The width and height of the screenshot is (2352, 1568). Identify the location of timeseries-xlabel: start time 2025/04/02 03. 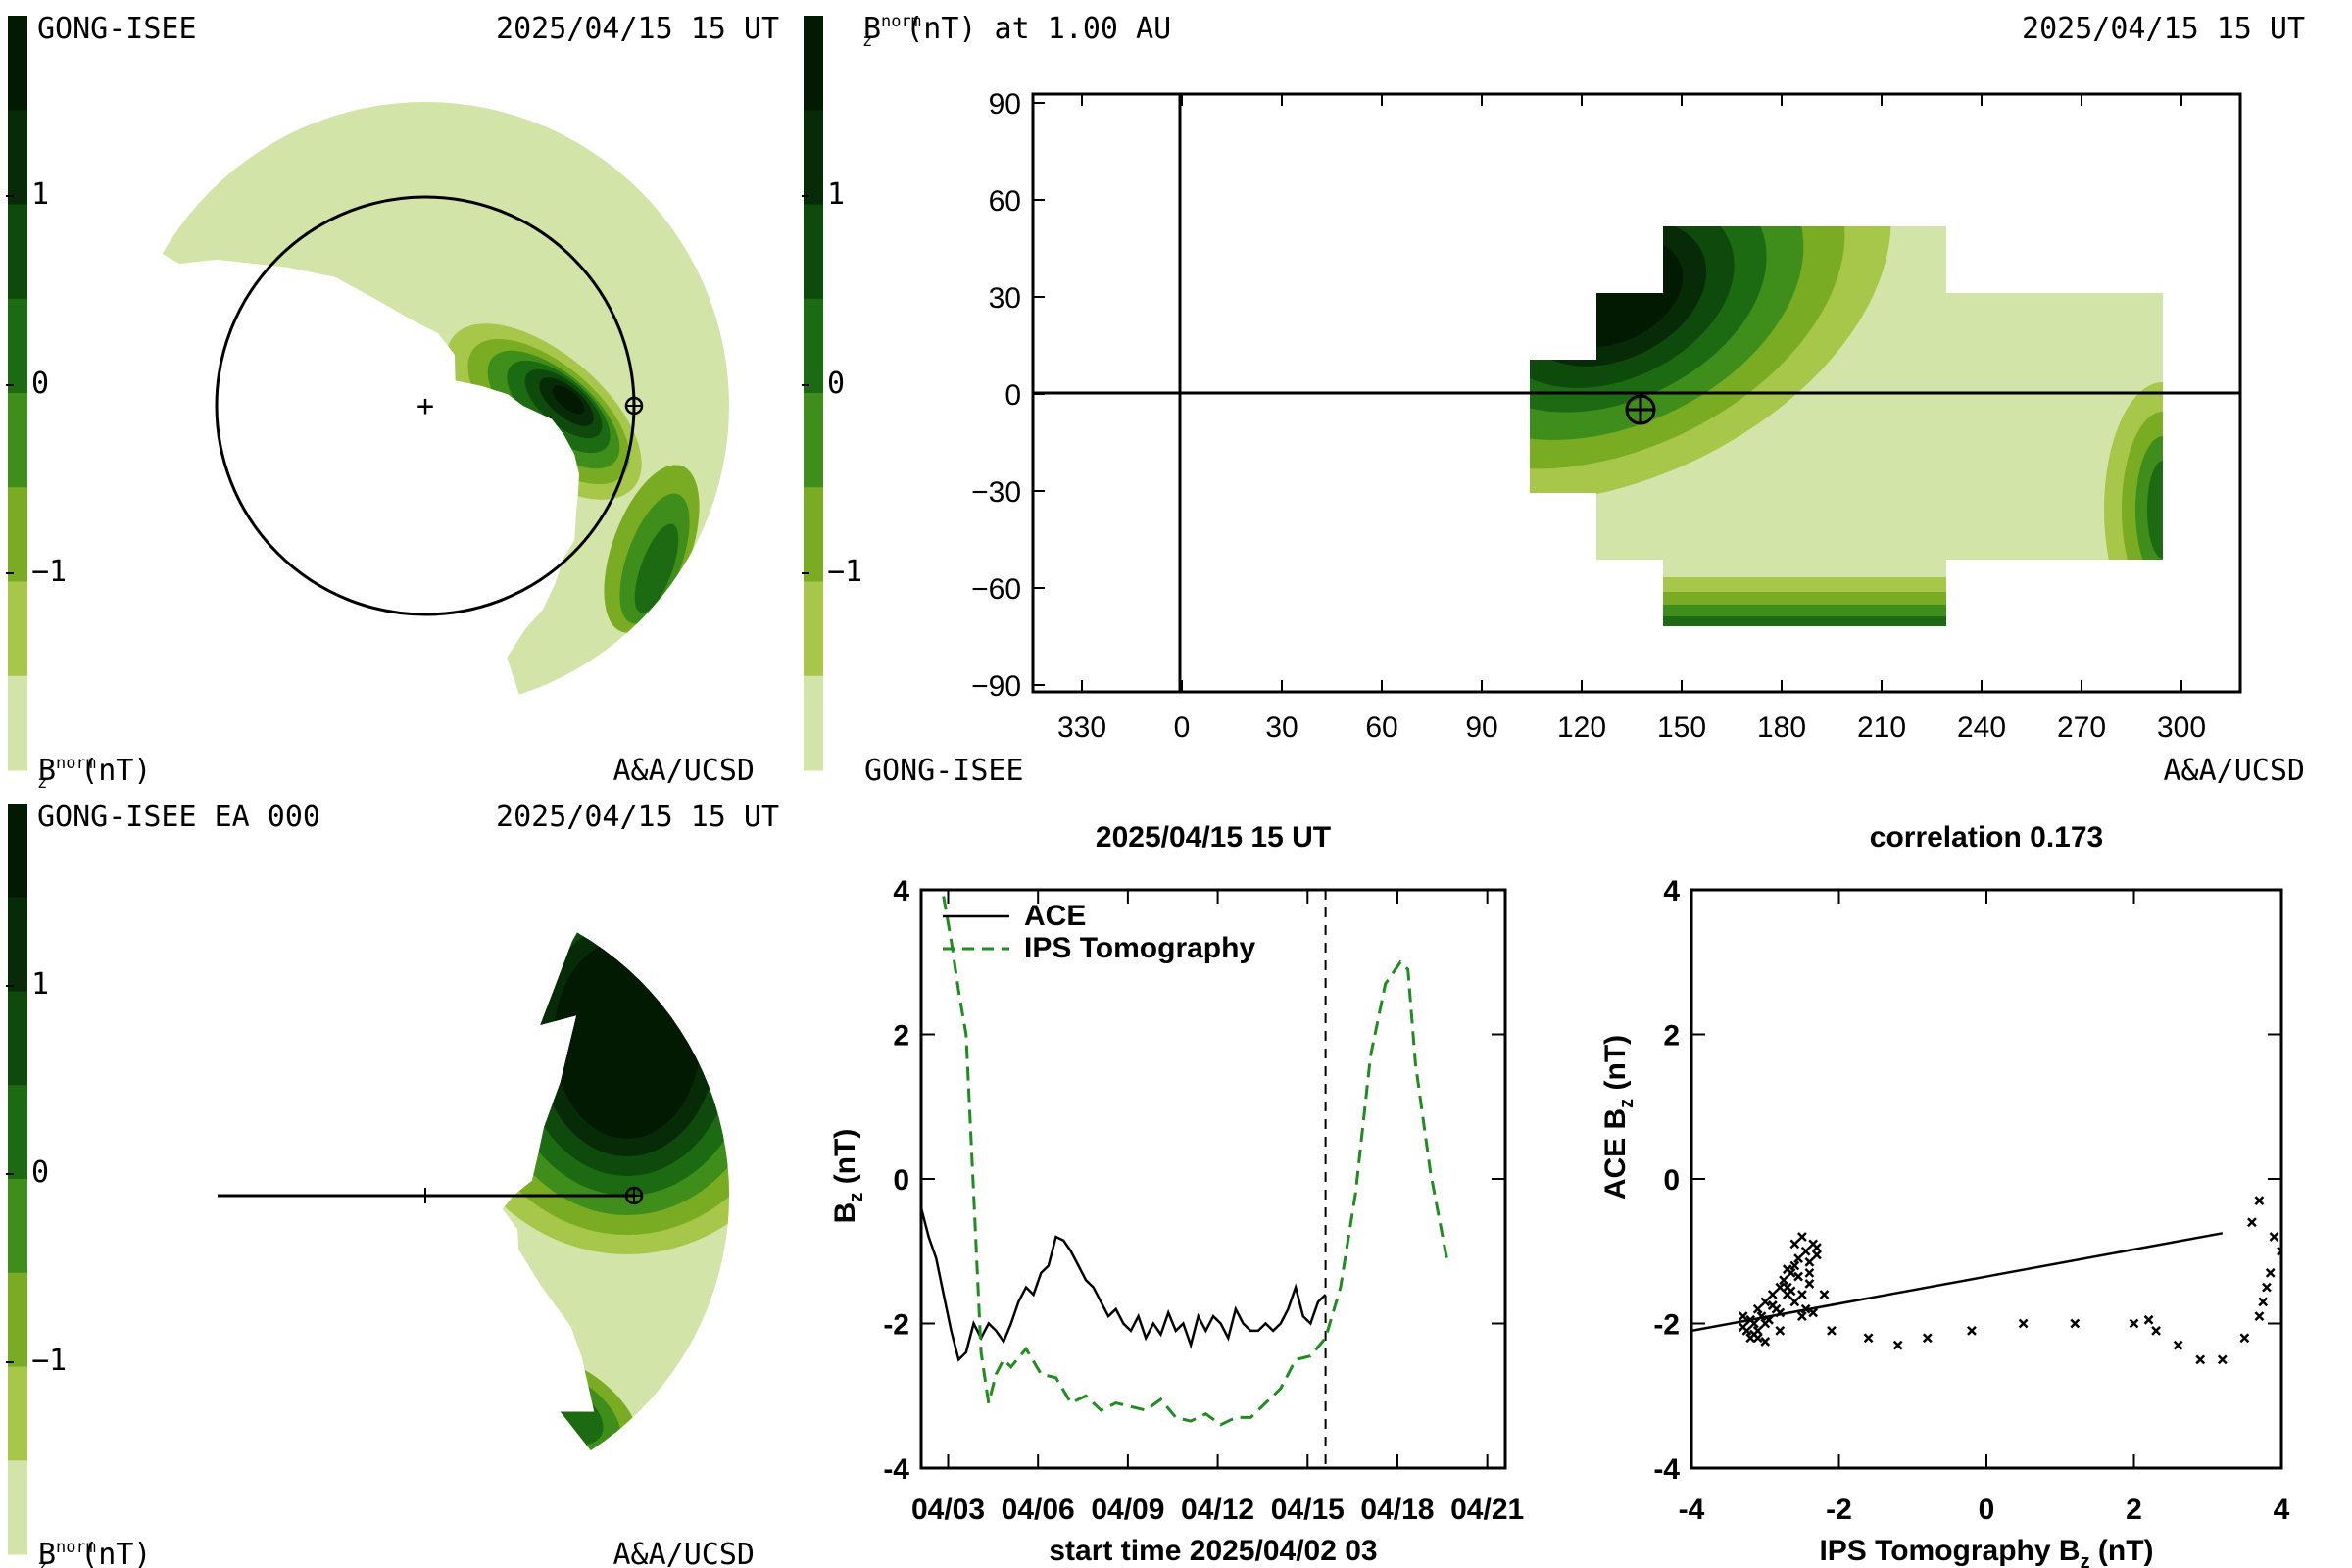
(1213, 1551).